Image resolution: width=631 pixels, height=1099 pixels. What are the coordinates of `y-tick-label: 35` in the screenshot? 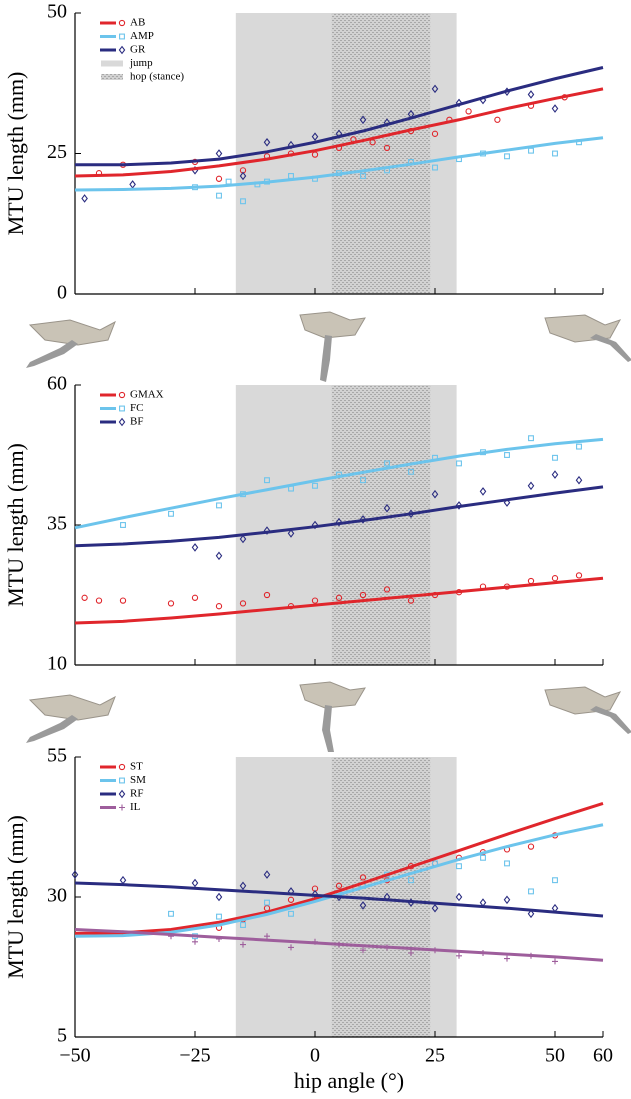 It's located at (57, 524).